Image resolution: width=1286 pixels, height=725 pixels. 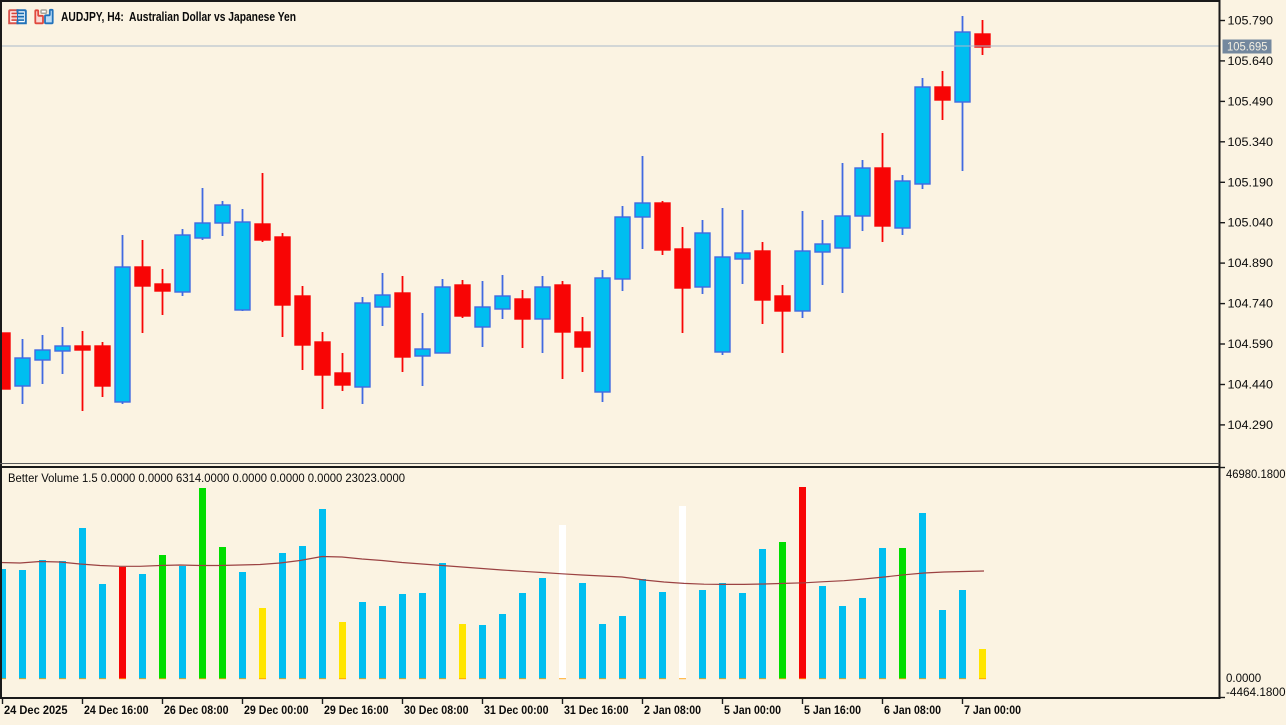 What do you see at coordinates (992, 711) in the screenshot?
I see `svg-text: 7 Jan 00:00` at bounding box center [992, 711].